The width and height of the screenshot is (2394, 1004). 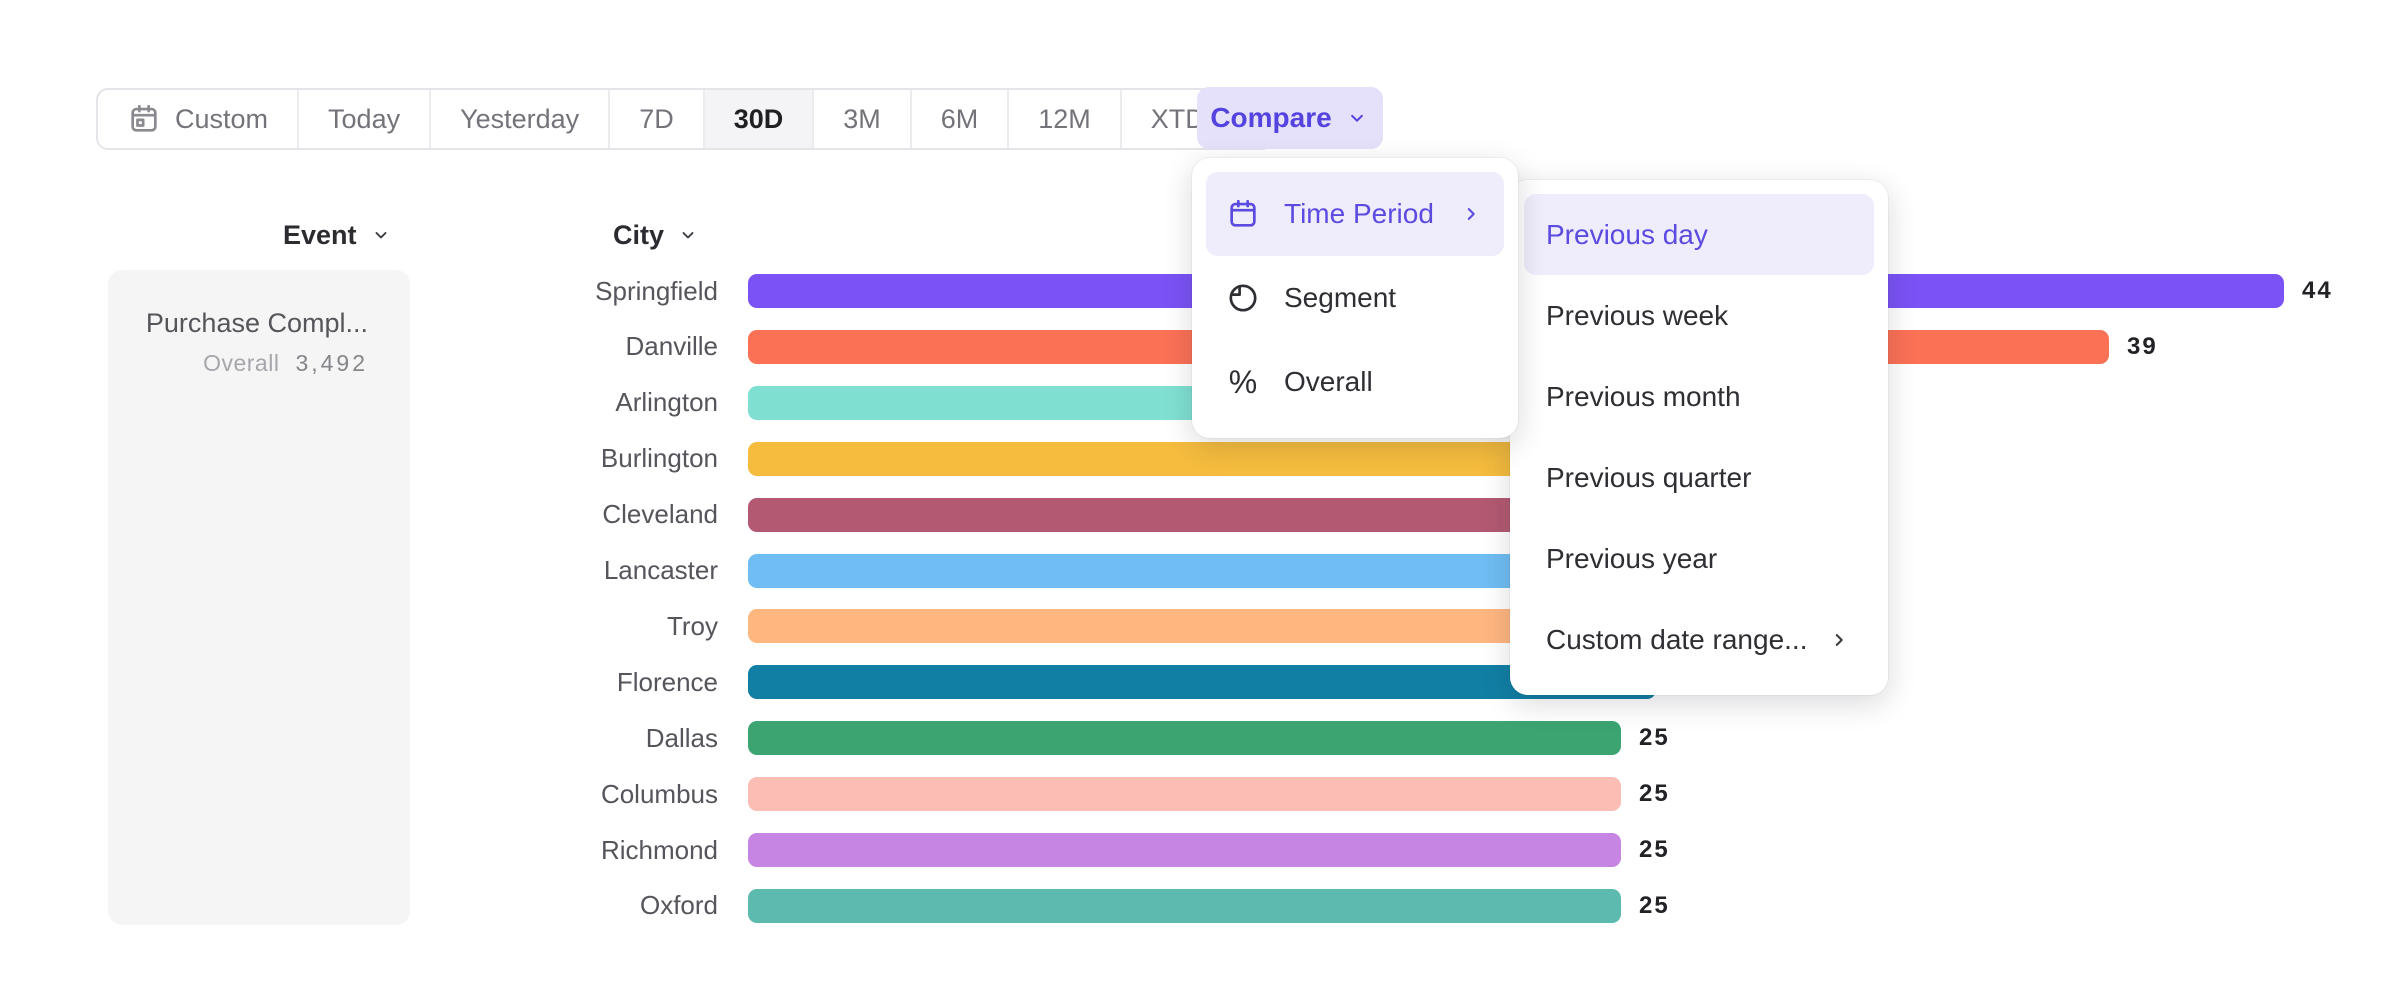 What do you see at coordinates (656, 290) in the screenshot?
I see `city-label: Springfield` at bounding box center [656, 290].